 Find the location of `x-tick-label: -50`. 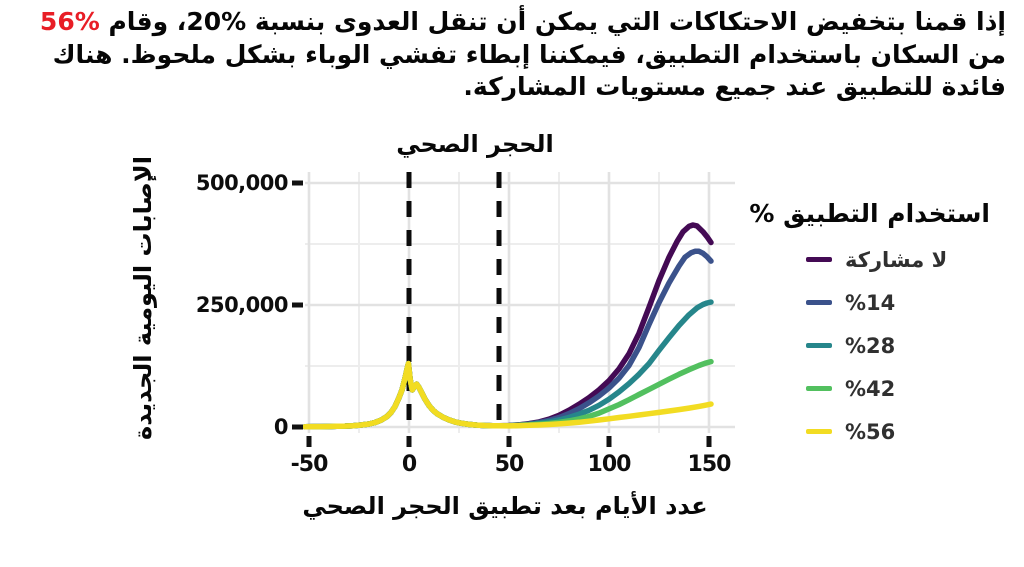

x-tick-label: -50 is located at coordinates (309, 464).